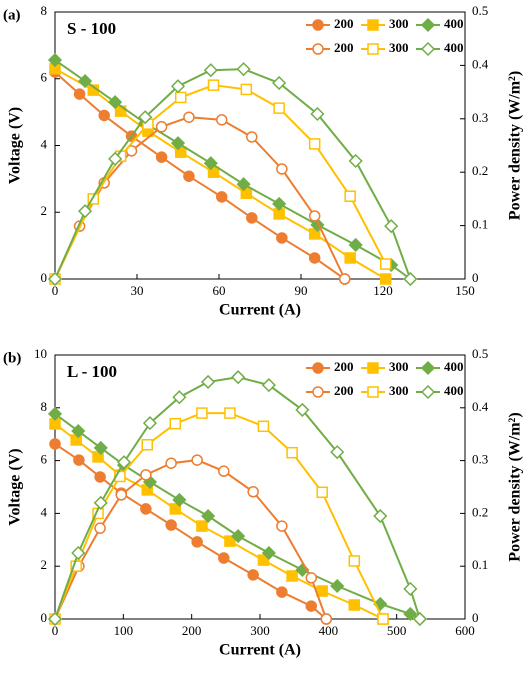 Image resolution: width=531 pixels, height=678 pixels. I want to click on panel-label: (b), so click(12, 358).